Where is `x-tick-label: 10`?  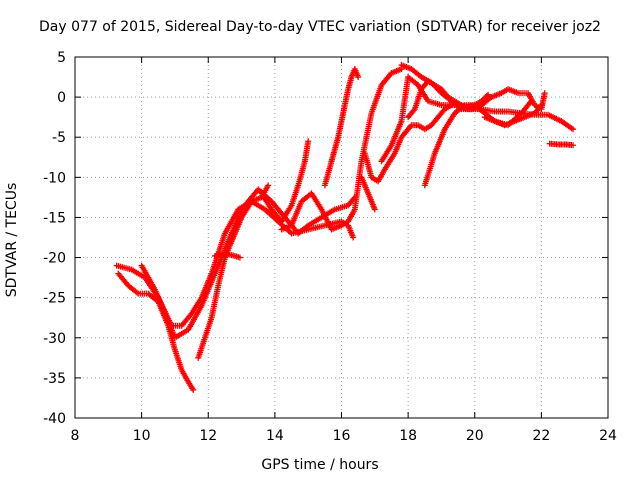 x-tick-label: 10 is located at coordinates (142, 436).